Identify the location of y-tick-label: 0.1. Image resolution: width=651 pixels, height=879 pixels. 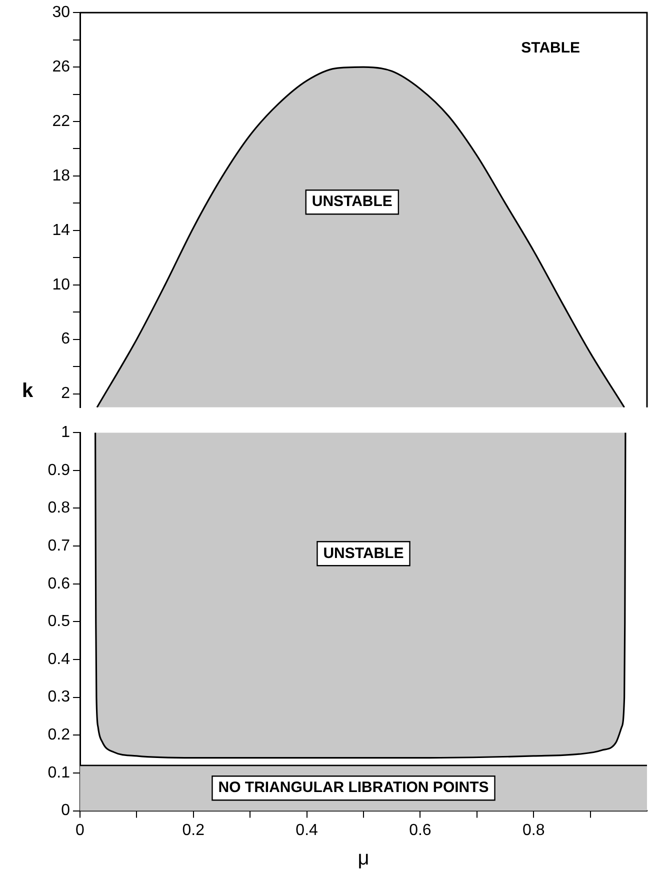
(59, 773).